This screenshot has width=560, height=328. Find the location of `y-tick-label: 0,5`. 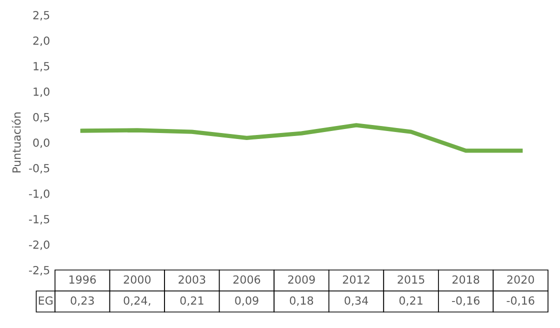

y-tick-label: 0,5 is located at coordinates (41, 117).